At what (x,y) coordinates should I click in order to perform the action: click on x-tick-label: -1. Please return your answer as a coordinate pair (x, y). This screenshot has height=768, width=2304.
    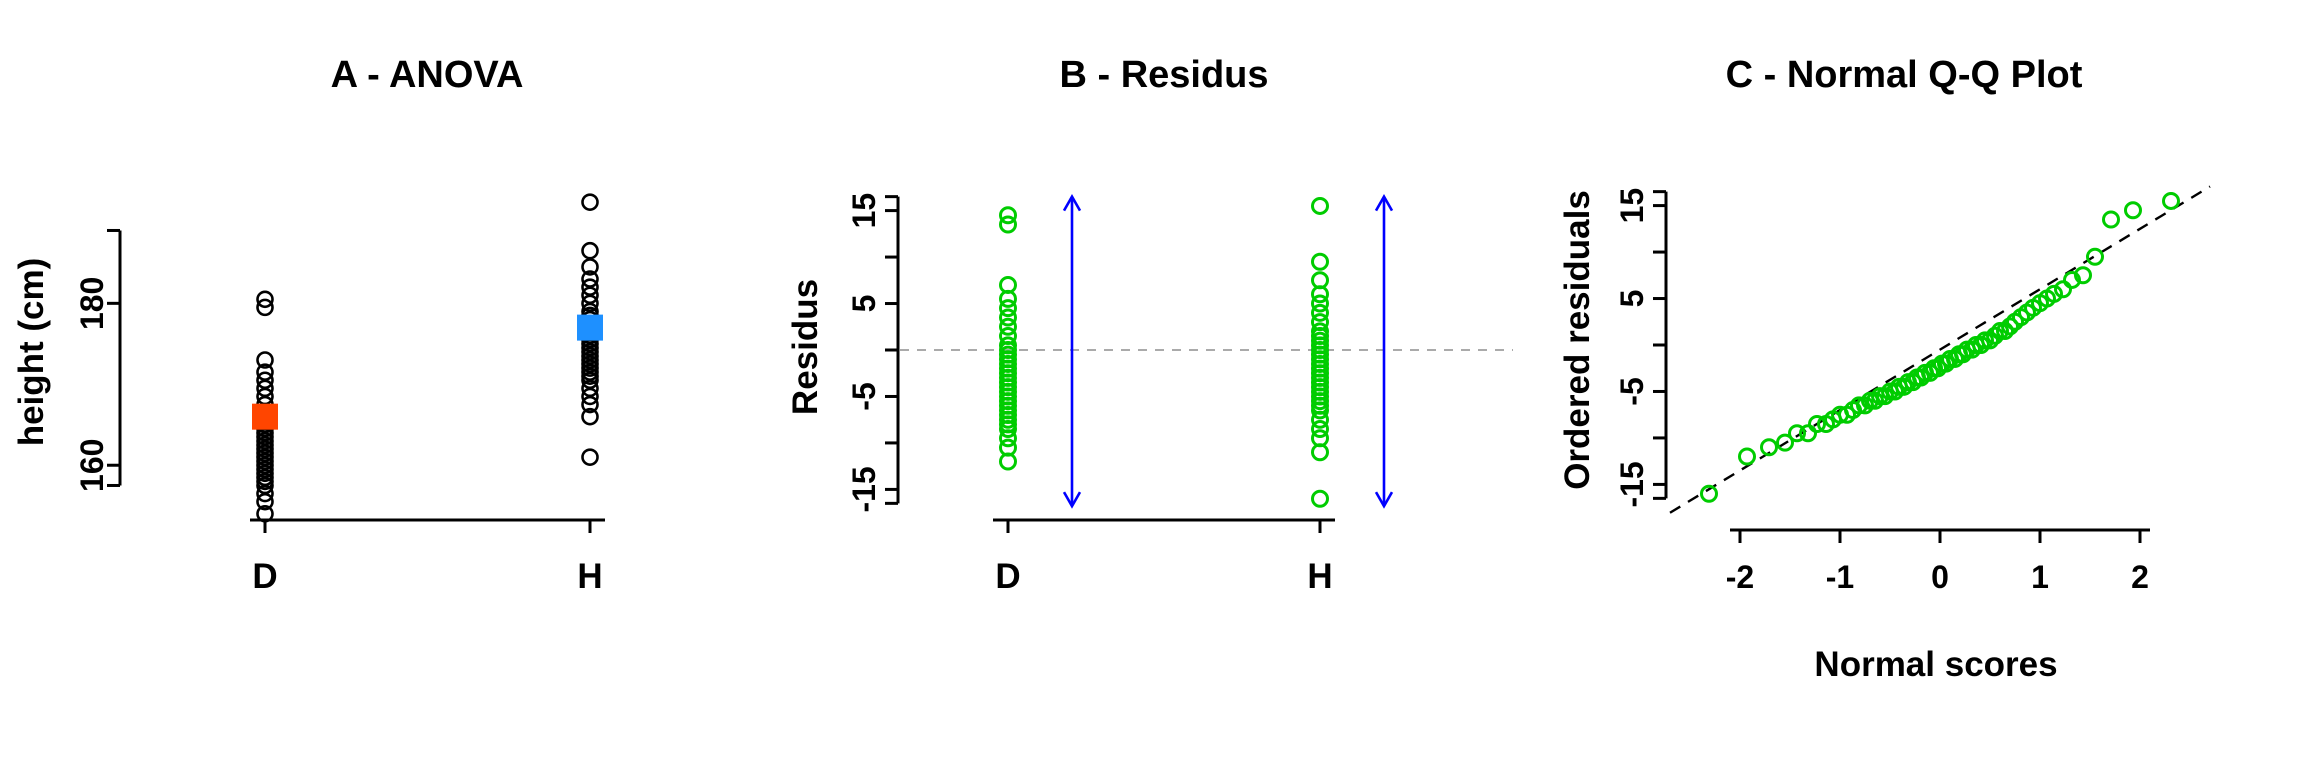
    Looking at the image, I should click on (1840, 577).